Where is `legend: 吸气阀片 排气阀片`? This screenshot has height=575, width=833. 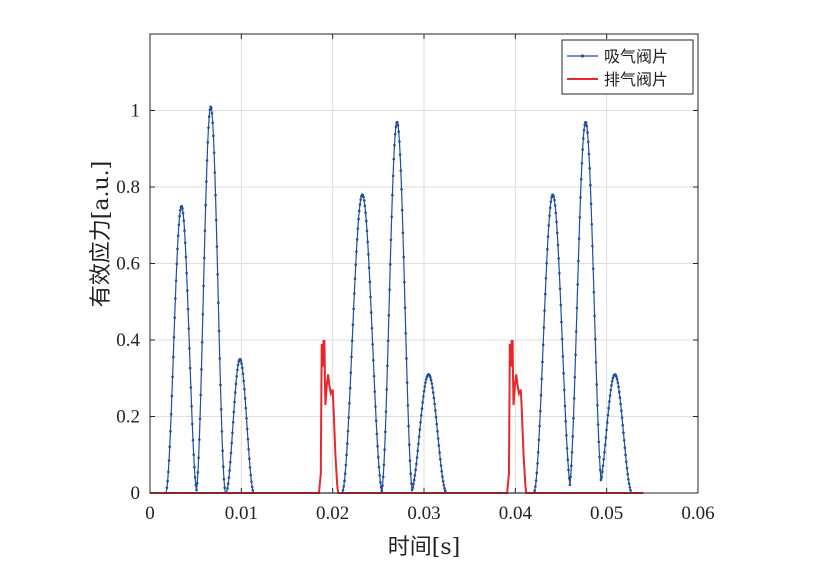 legend: 吸气阀片 排气阀片 is located at coordinates (627, 67).